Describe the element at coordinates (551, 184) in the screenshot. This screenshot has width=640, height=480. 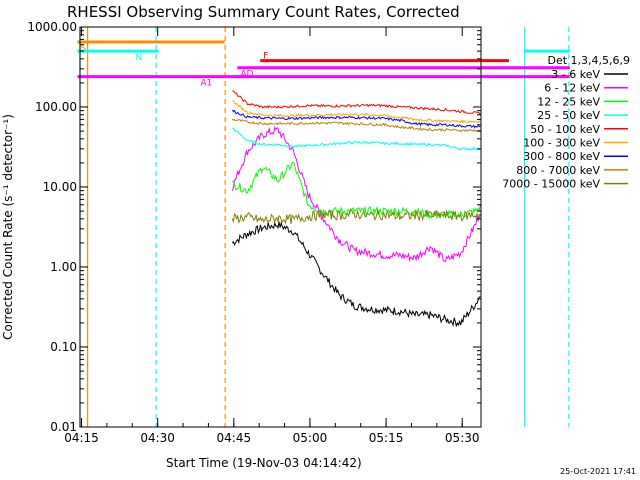
I see `legend-entry-label: 7000 - 15000 keV` at that location.